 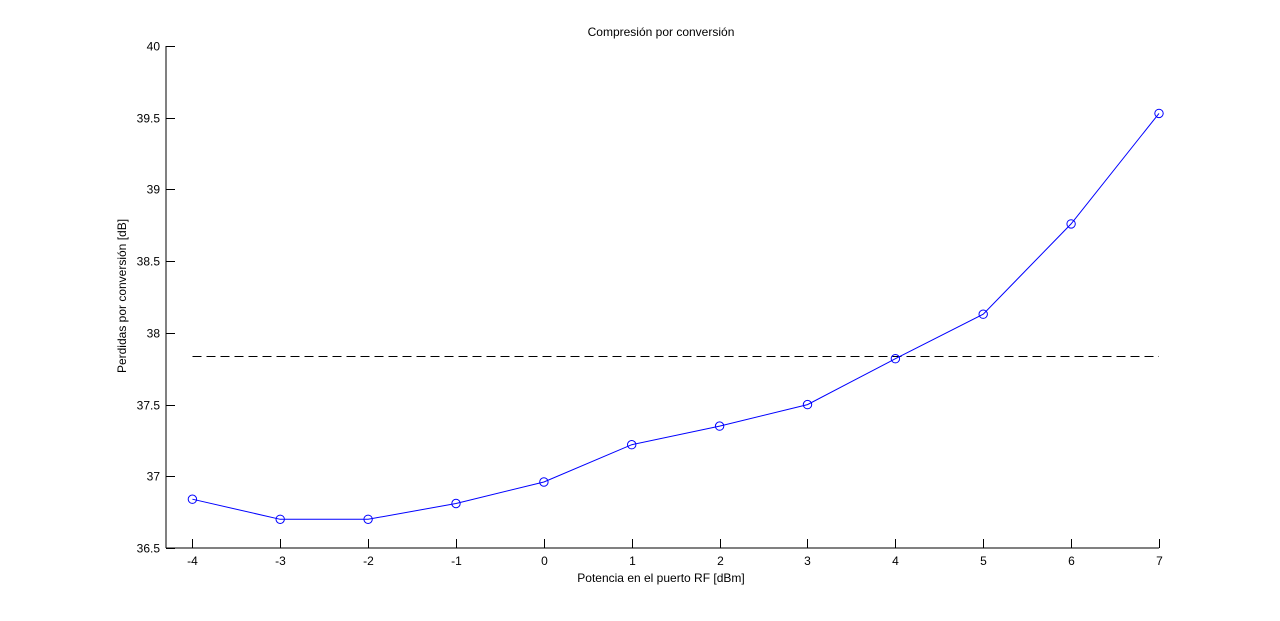 I want to click on y-tick-label: 40, so click(x=154, y=47).